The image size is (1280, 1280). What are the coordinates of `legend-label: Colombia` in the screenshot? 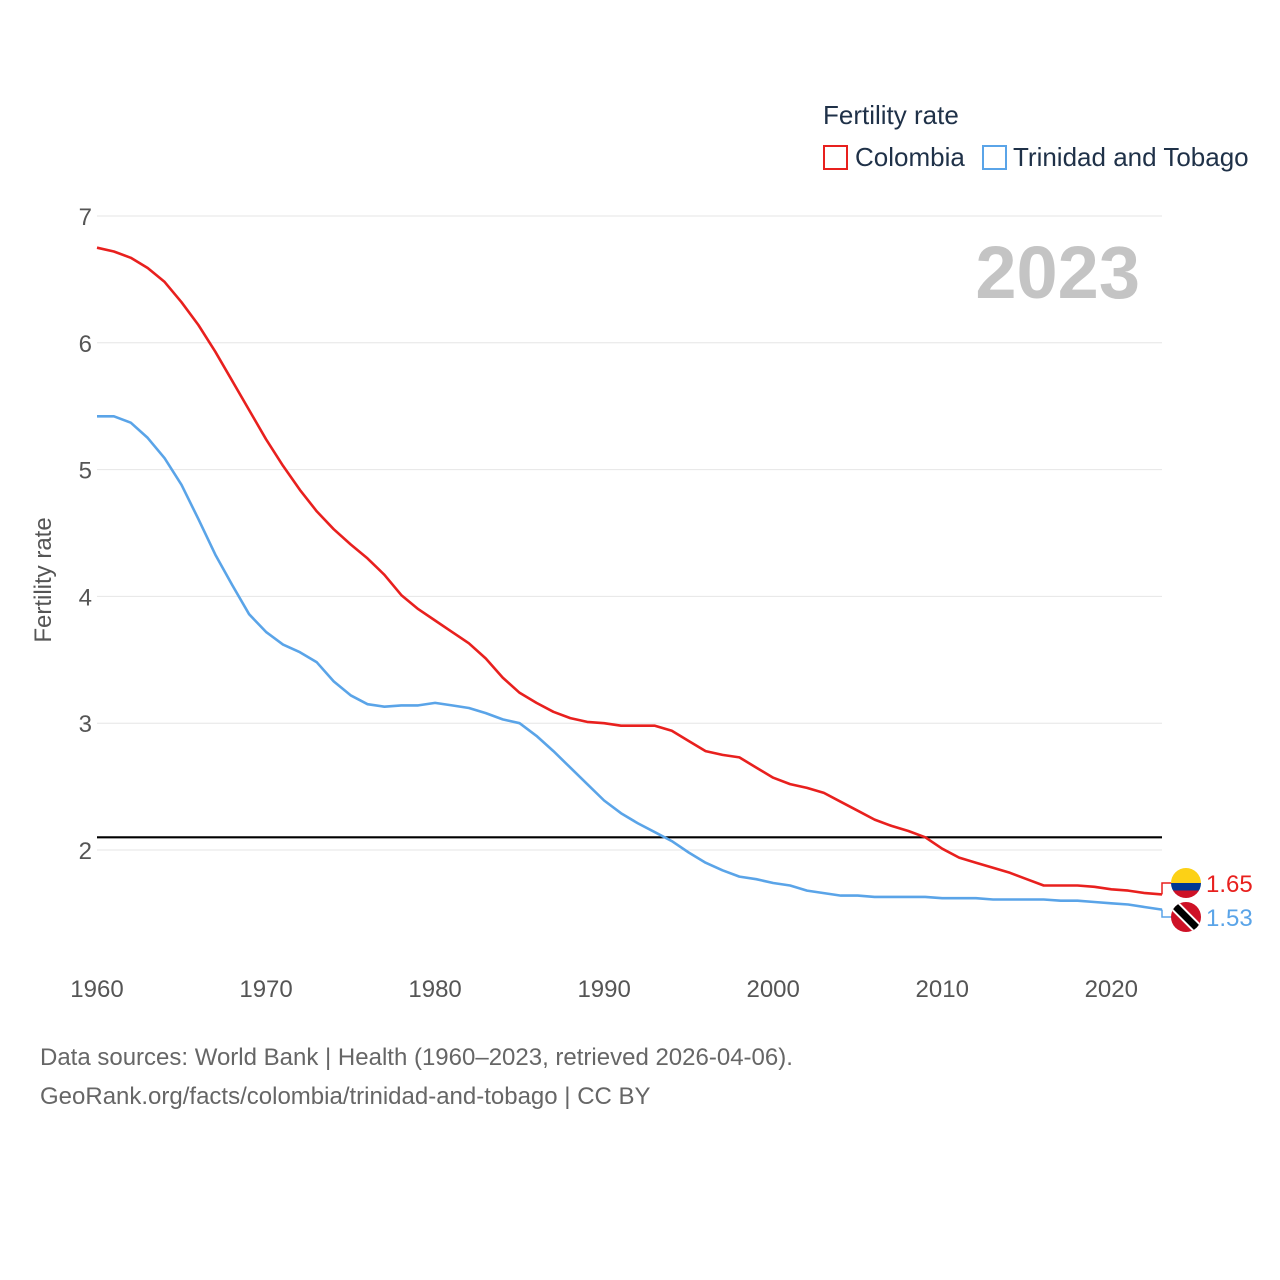 It's located at (910, 157).